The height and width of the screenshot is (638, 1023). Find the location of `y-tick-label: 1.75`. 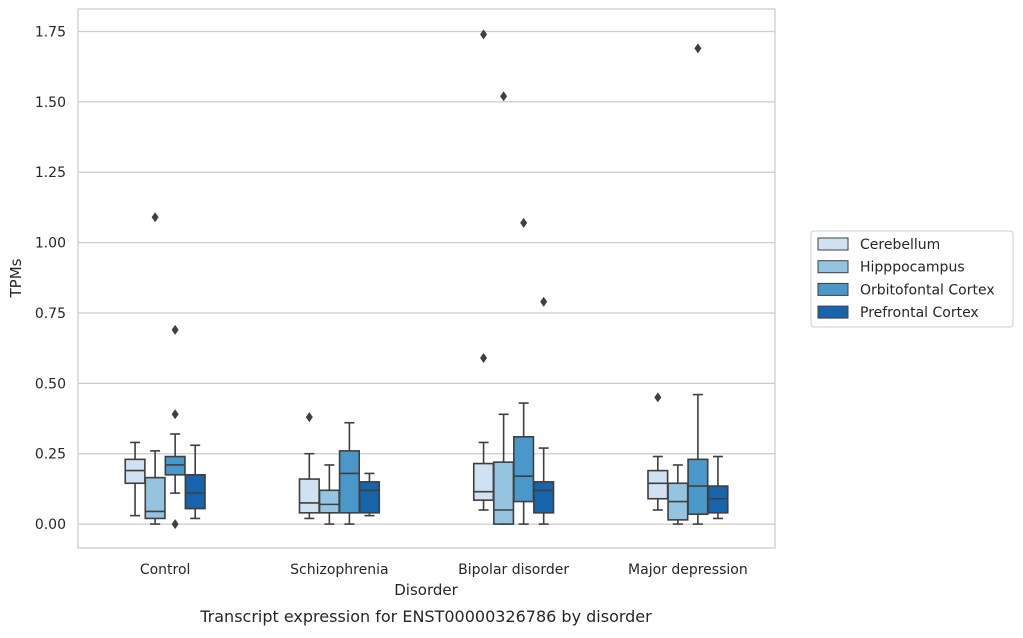

y-tick-label: 1.75 is located at coordinates (50, 33).